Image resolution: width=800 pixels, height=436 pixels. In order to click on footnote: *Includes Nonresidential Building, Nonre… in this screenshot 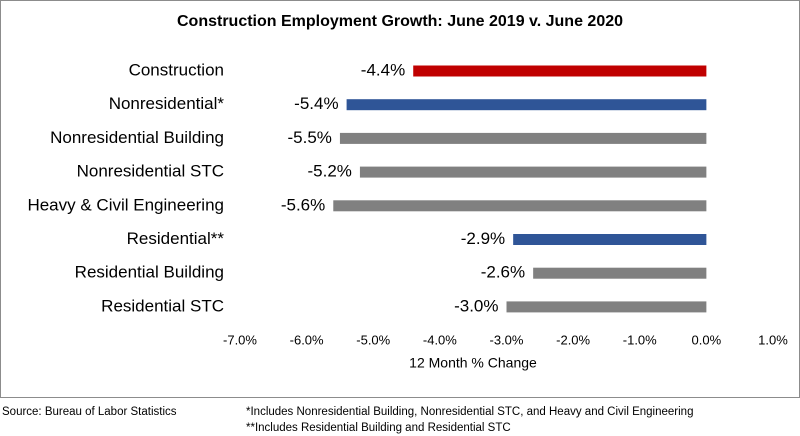, I will do `click(469, 412)`.